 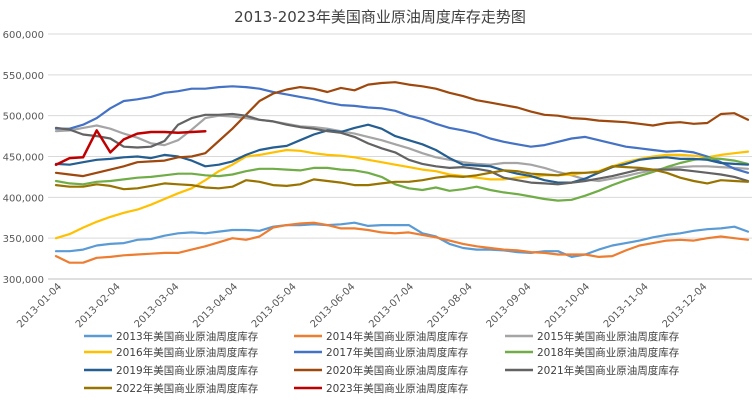 What do you see at coordinates (402, 153) in the screenshot?
I see `series-line-2019` at bounding box center [402, 153].